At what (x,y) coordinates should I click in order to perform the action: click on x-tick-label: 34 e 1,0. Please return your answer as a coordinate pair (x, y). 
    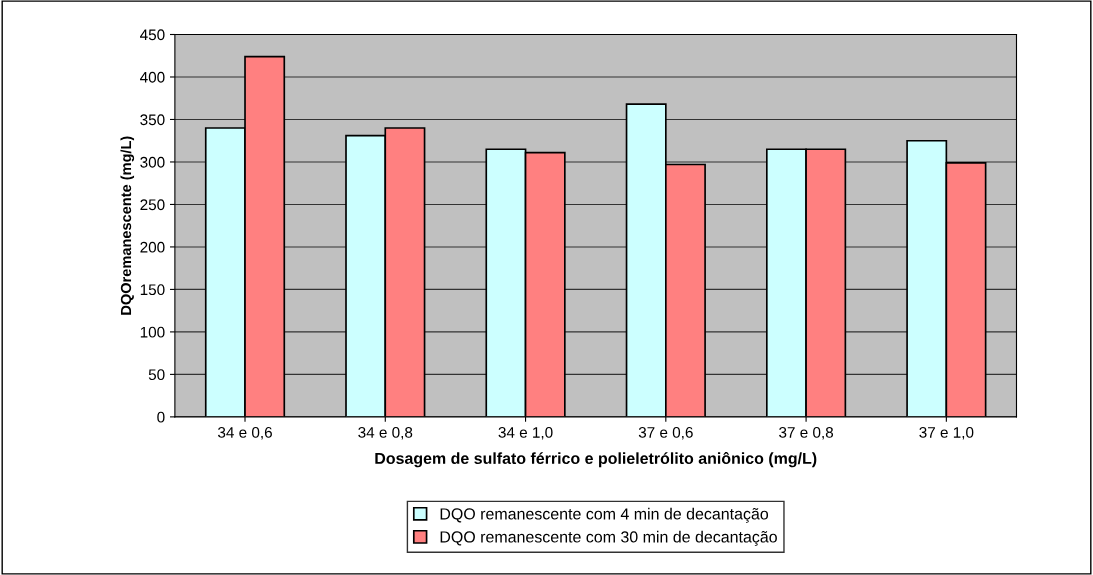
    Looking at the image, I should click on (525, 433).